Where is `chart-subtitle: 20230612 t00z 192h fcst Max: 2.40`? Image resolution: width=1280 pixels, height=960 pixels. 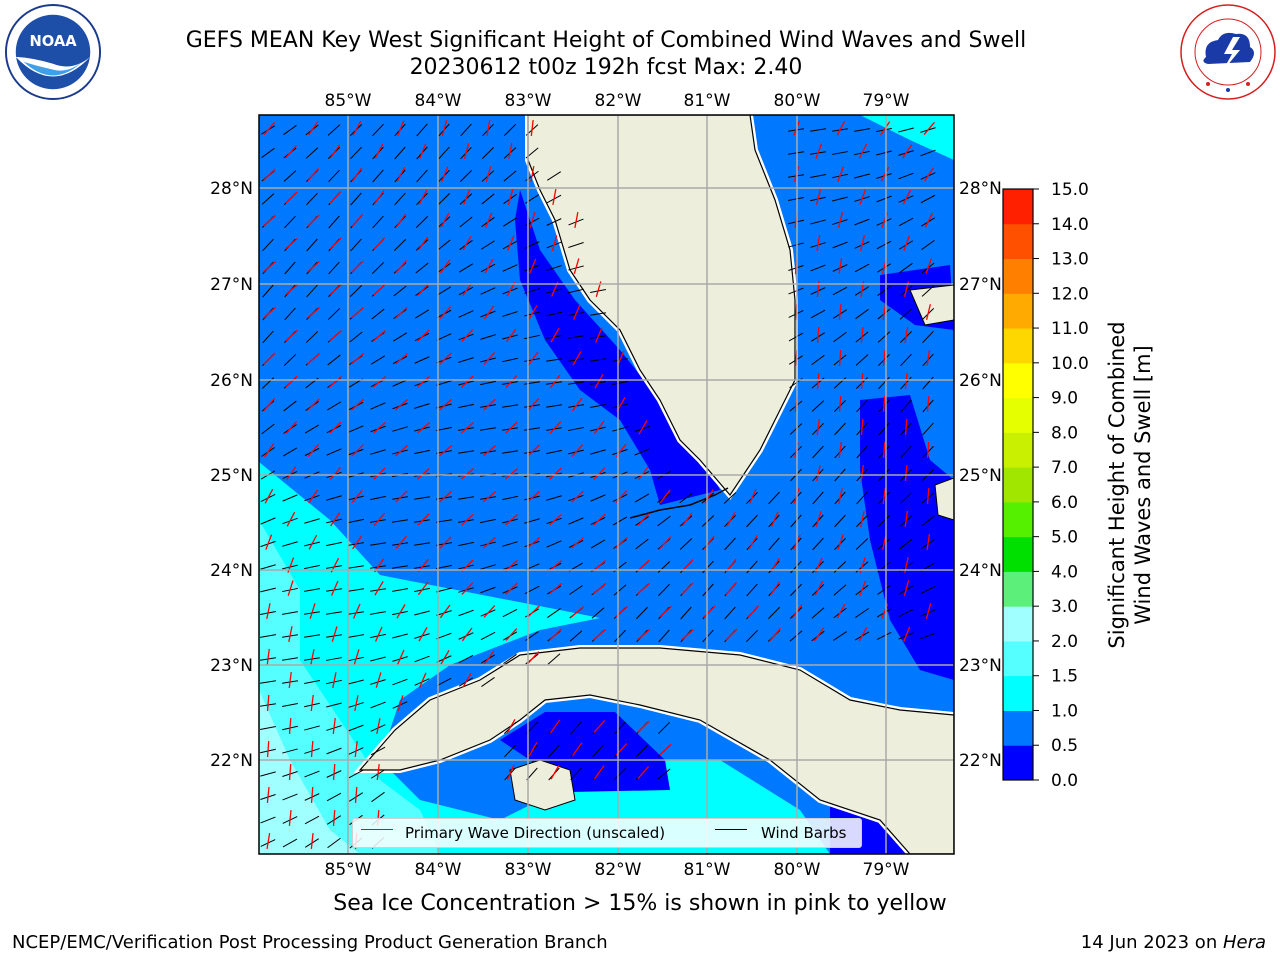
chart-subtitle: 20230612 t00z 192h fcst Max: 2.40 is located at coordinates (606, 67).